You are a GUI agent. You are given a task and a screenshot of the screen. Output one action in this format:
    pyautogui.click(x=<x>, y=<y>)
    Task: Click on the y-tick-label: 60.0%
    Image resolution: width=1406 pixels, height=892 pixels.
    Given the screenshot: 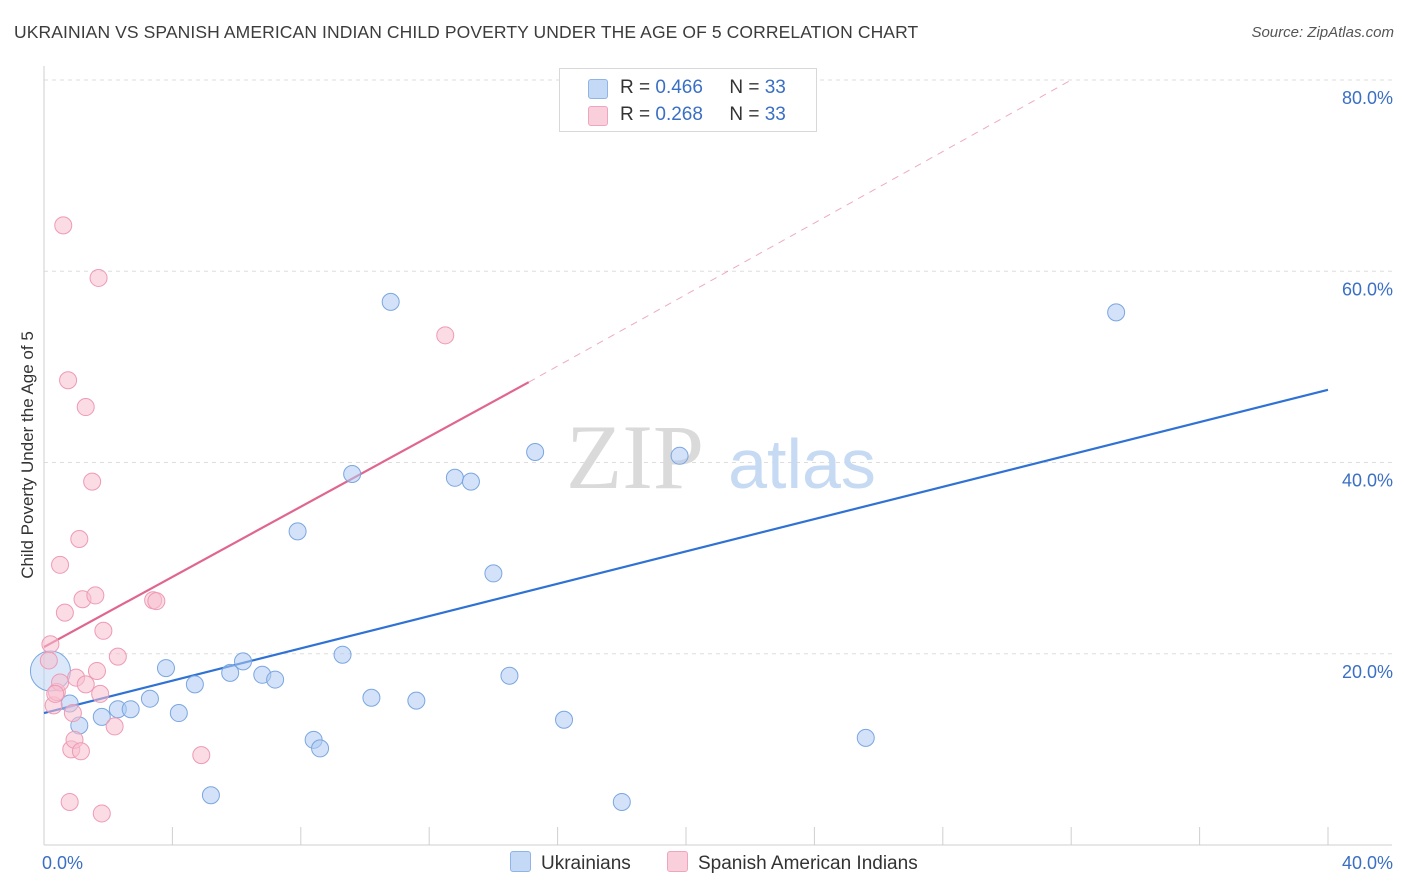 What is the action you would take?
    pyautogui.click(x=1367, y=289)
    